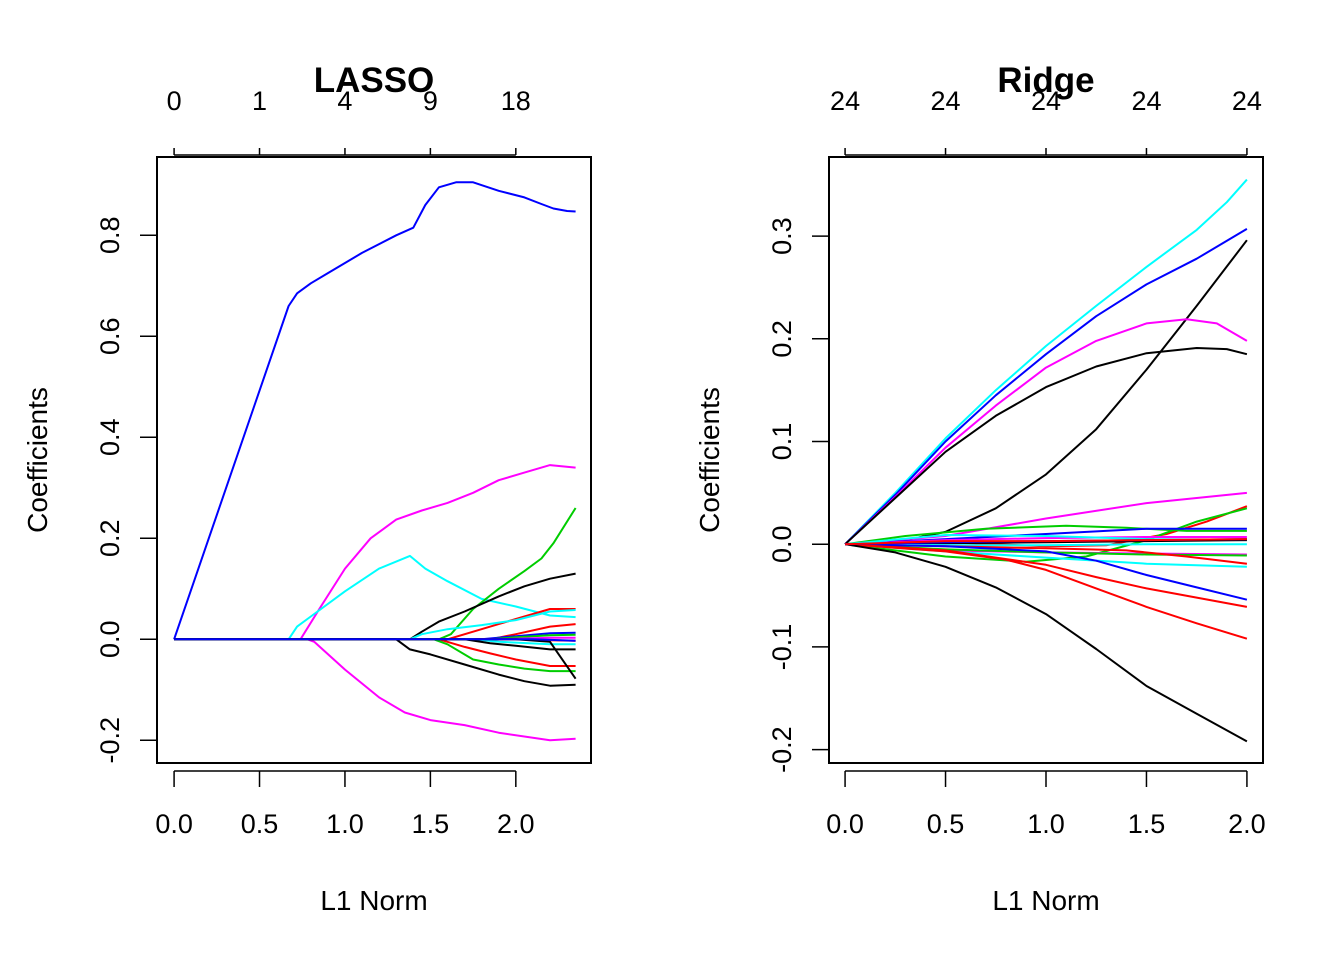  I want to click on lasso-y-tick-label: -0.2, so click(110, 740).